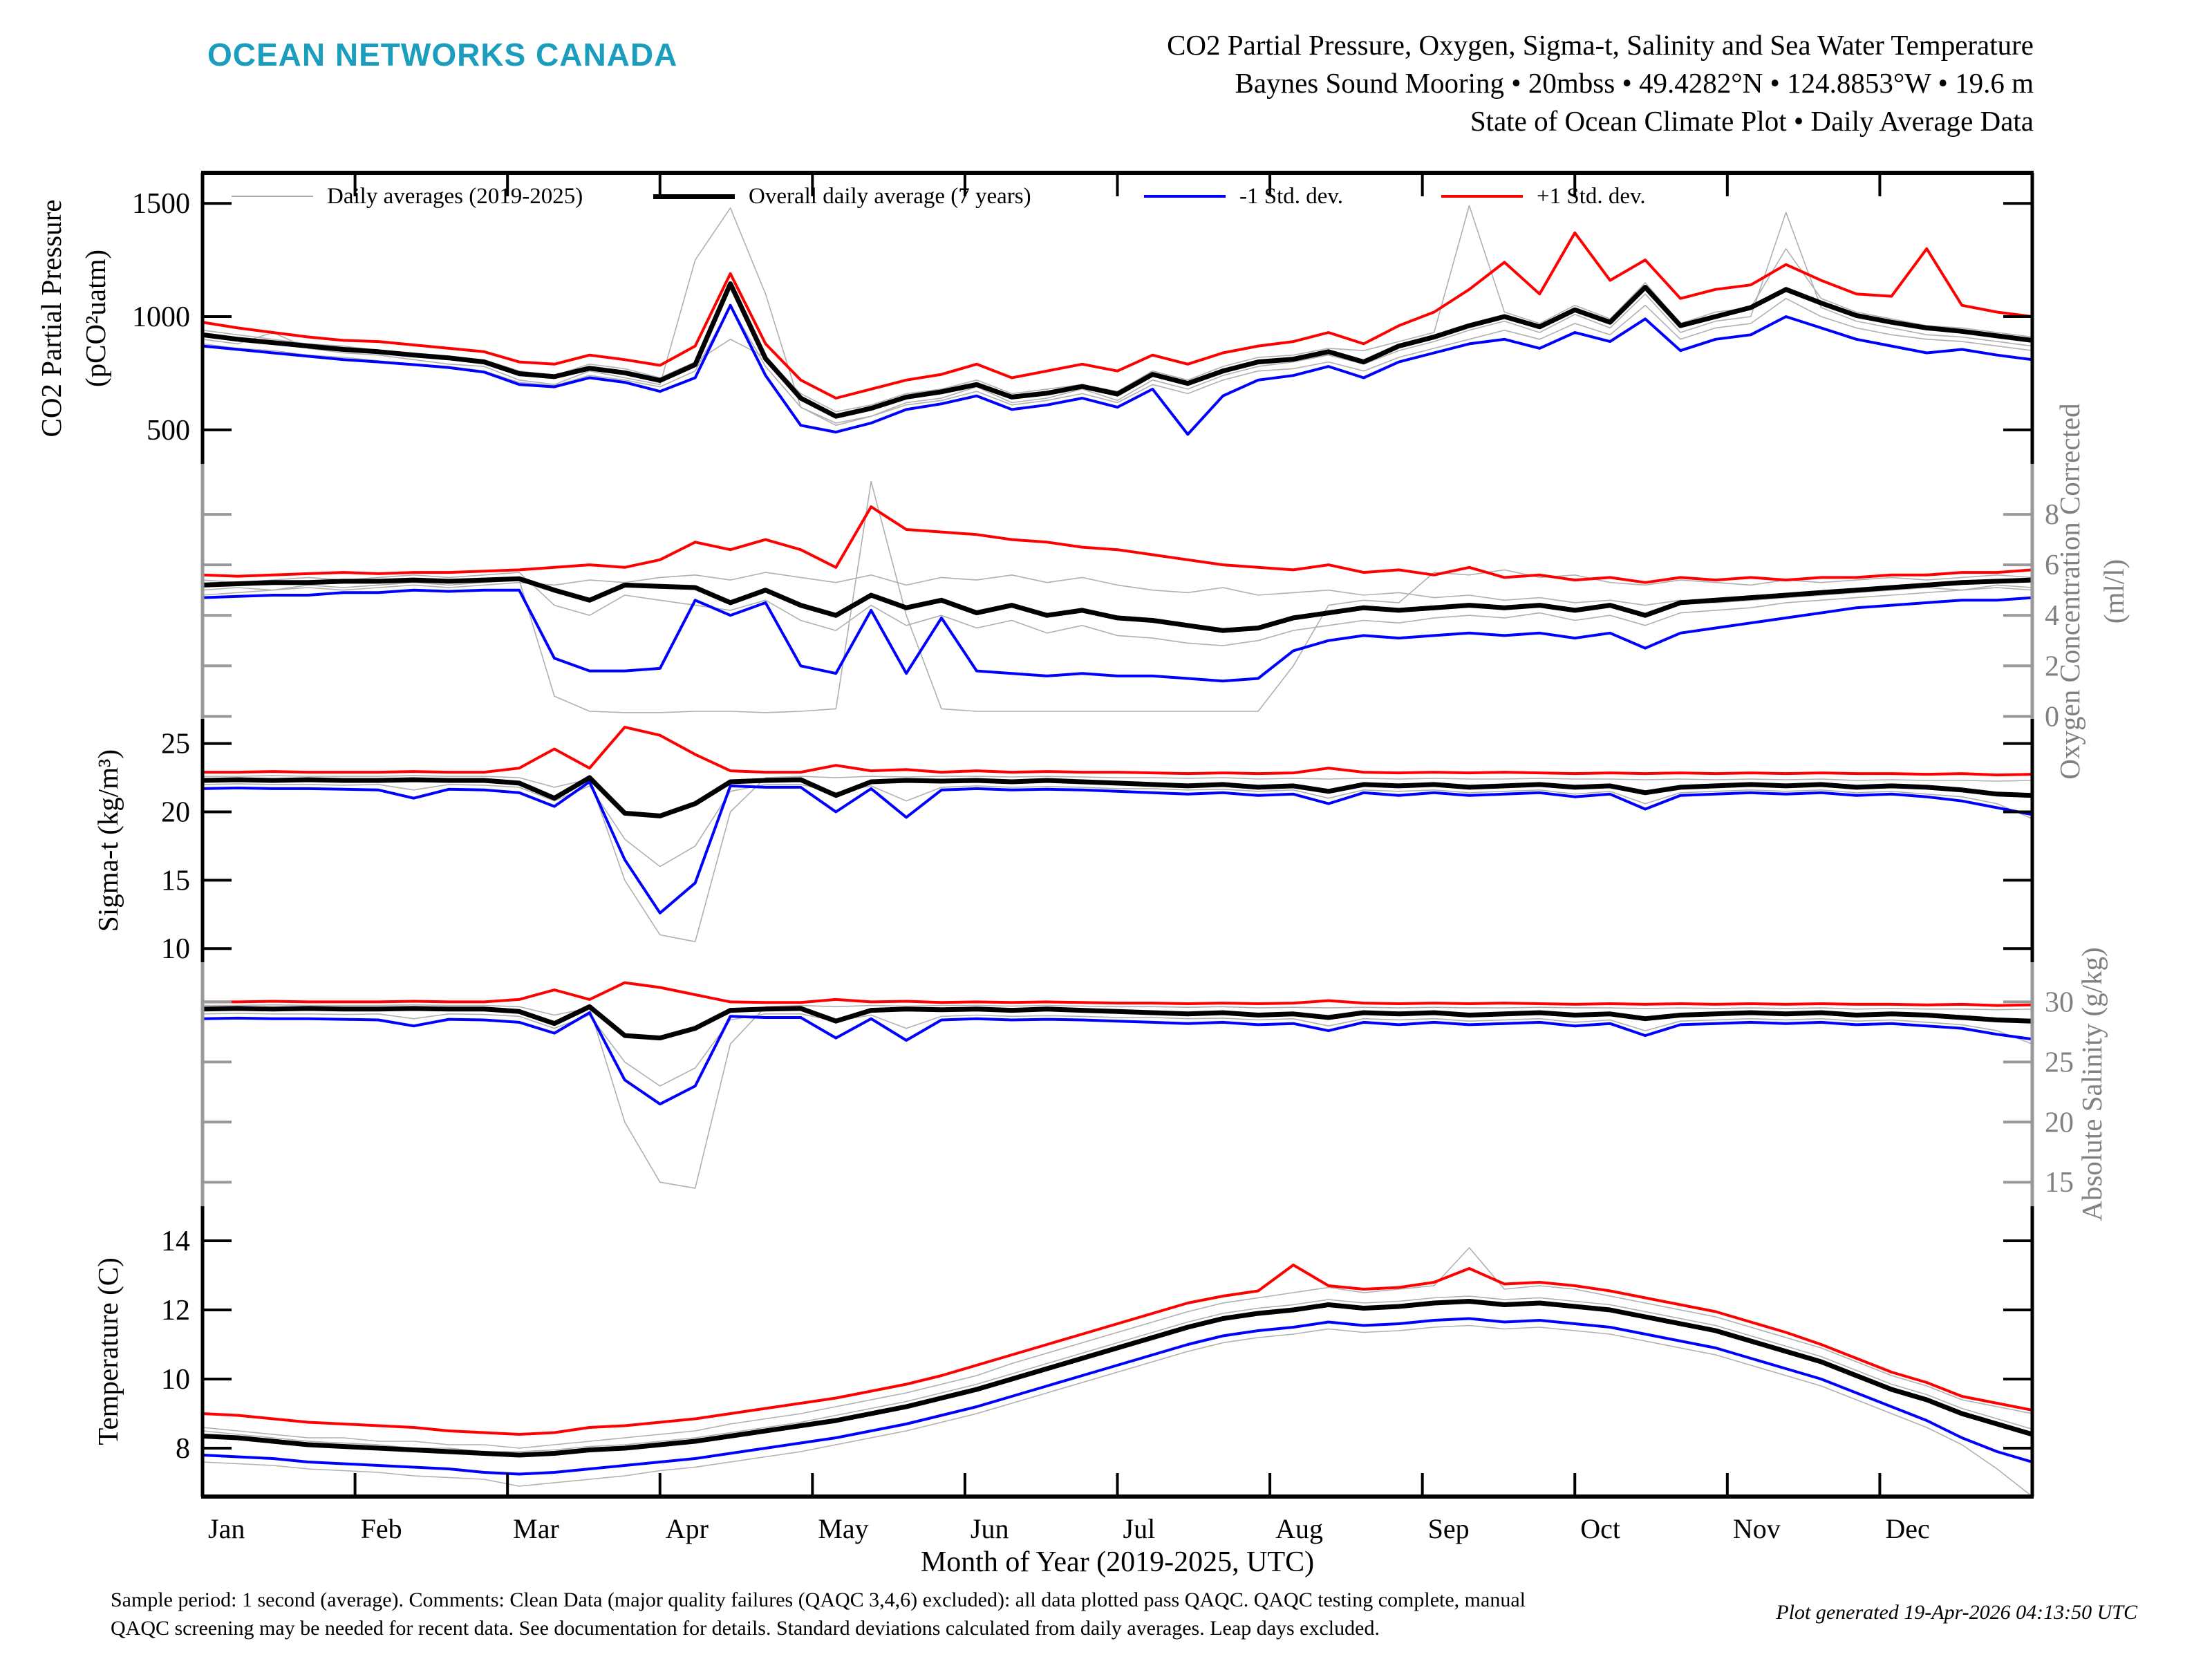 The width and height of the screenshot is (2212, 1659). What do you see at coordinates (175, 1241) in the screenshot?
I see `temperature-tick-label: 14` at bounding box center [175, 1241].